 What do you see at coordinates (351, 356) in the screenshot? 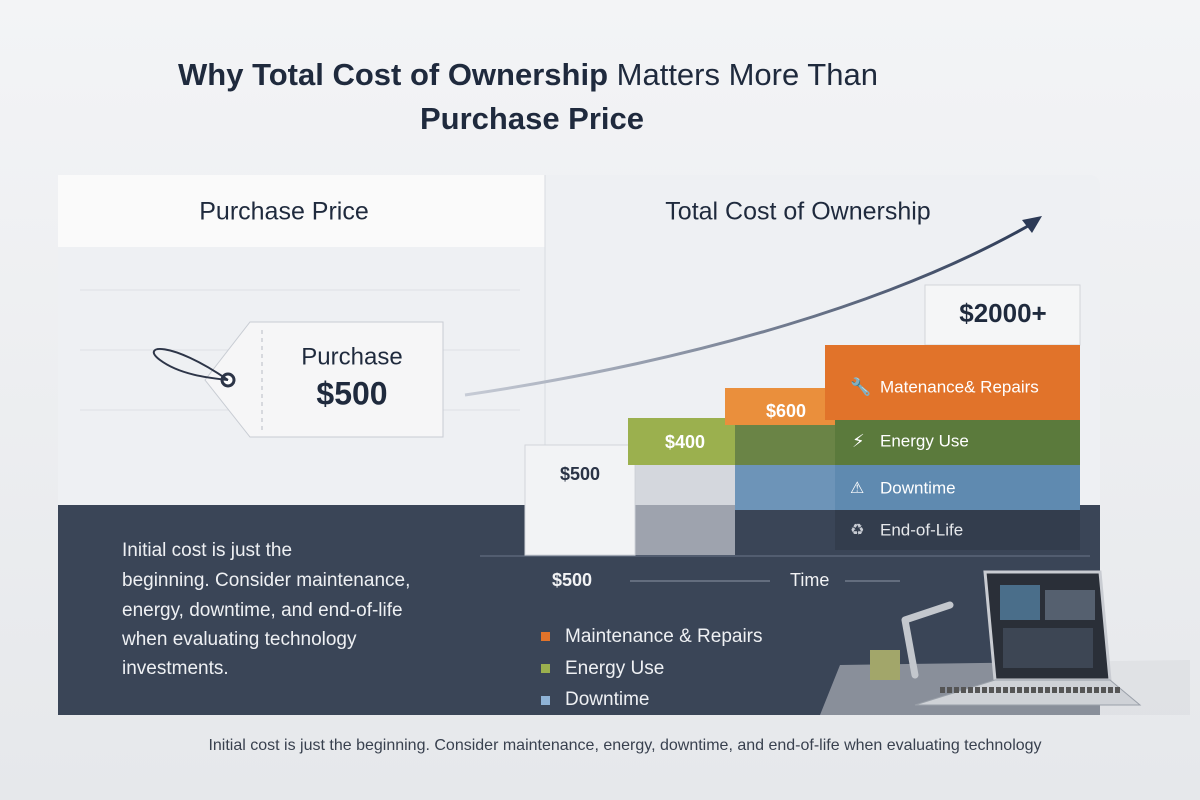
I see `tag-label: Purchase` at bounding box center [351, 356].